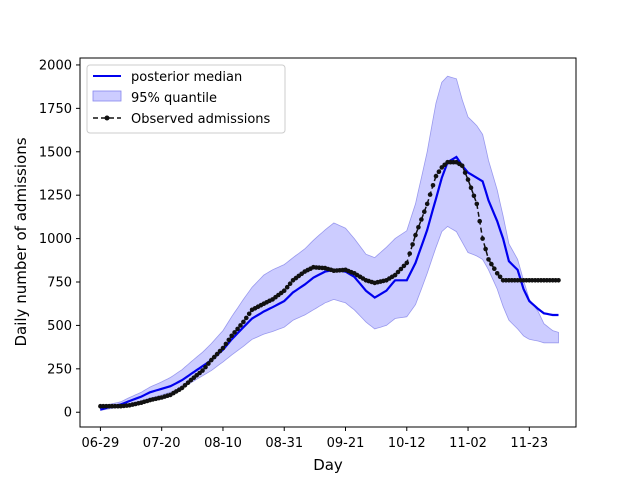 The height and width of the screenshot is (480, 640). Describe the element at coordinates (223, 443) in the screenshot. I see `x-tick-label: 08-10` at that location.